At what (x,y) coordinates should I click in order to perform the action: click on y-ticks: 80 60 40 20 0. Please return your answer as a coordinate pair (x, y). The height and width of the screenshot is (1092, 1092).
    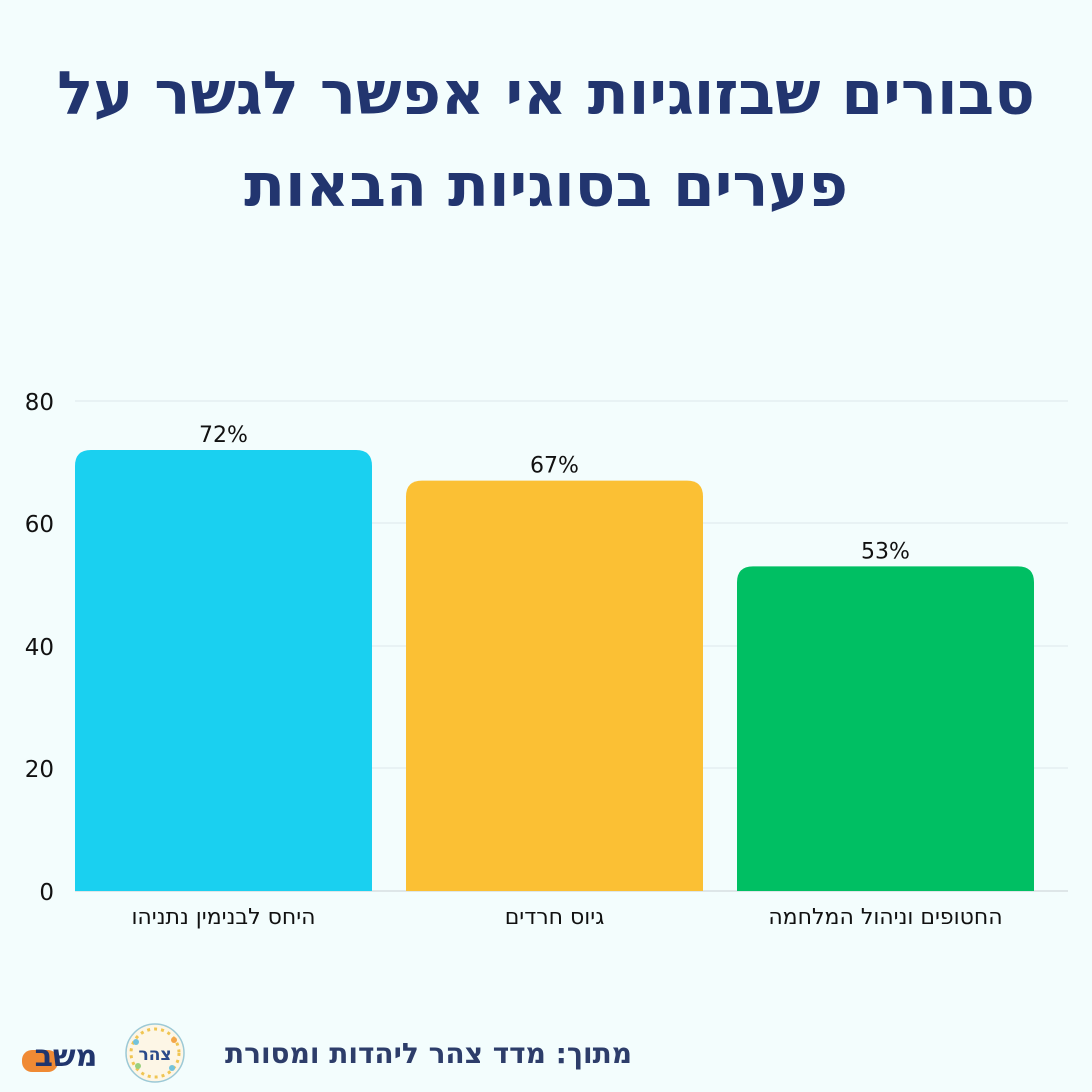
    Looking at the image, I should click on (39, 648).